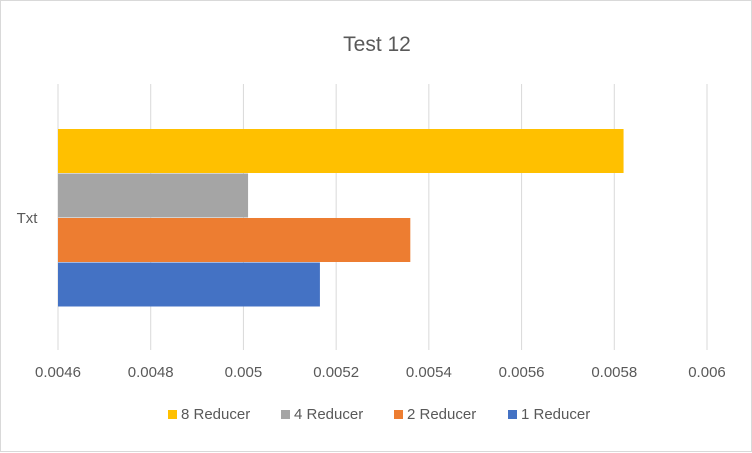  What do you see at coordinates (153, 195) in the screenshot?
I see `bar-4-reducer` at bounding box center [153, 195].